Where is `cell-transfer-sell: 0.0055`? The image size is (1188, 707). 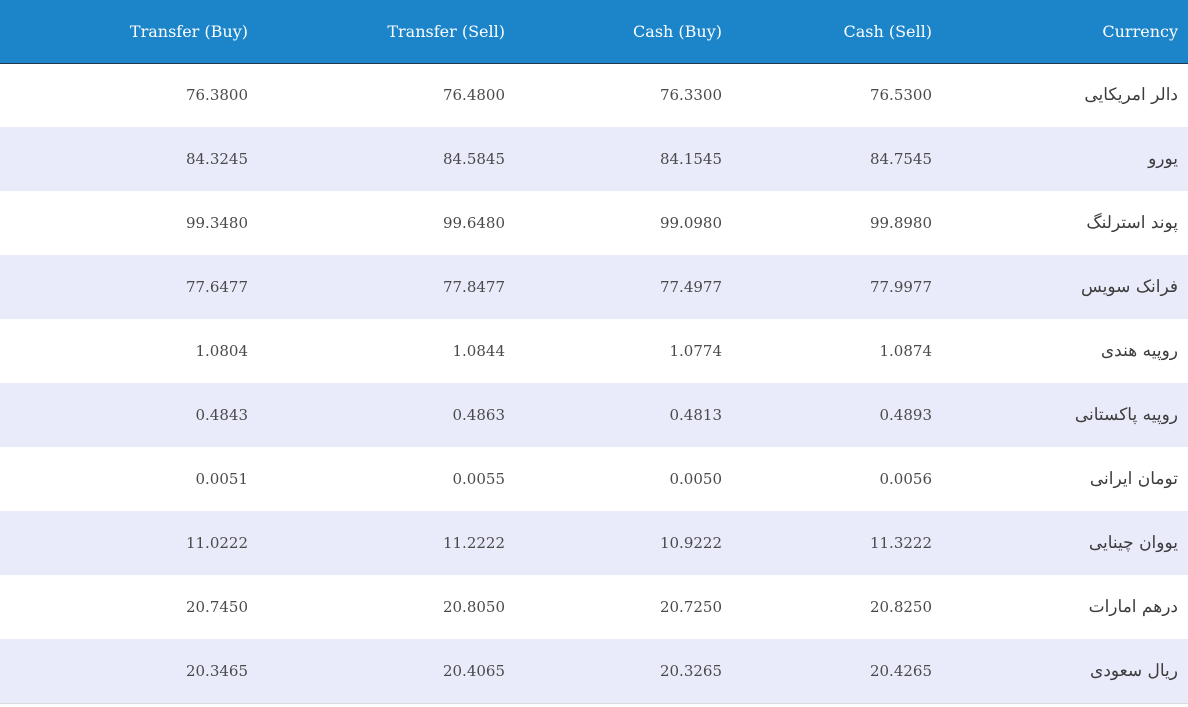 cell-transfer-sell: 0.0055 is located at coordinates (479, 479).